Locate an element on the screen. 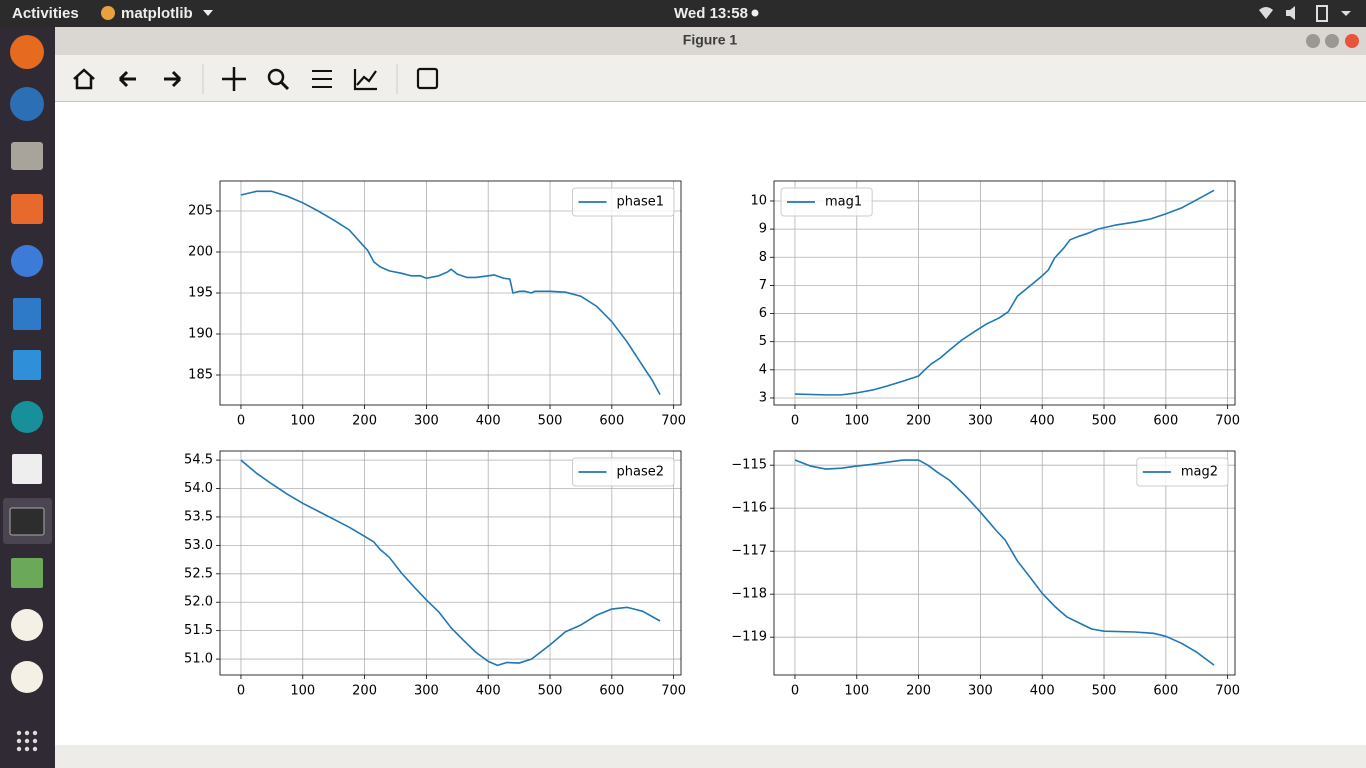  status-bar is located at coordinates (710, 756).